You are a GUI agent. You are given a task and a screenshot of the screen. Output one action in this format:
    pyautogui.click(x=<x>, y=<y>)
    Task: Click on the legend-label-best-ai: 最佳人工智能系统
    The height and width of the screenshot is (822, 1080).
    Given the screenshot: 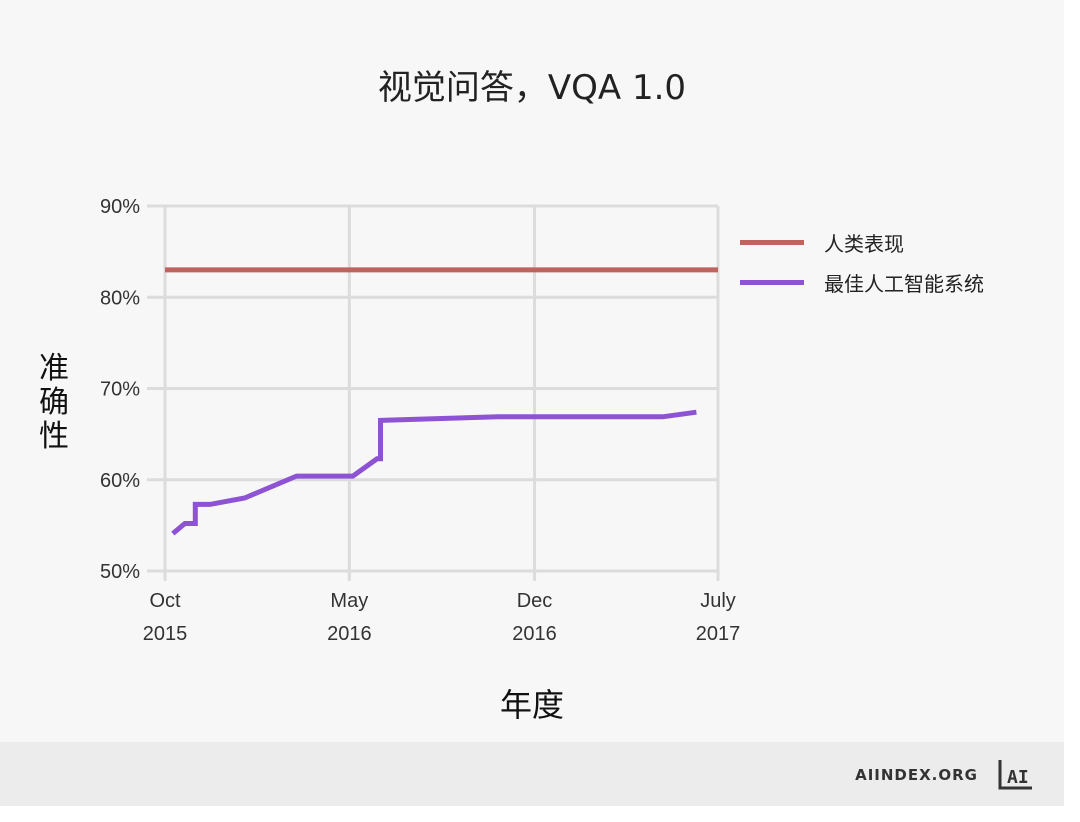 What is the action you would take?
    pyautogui.click(x=904, y=283)
    